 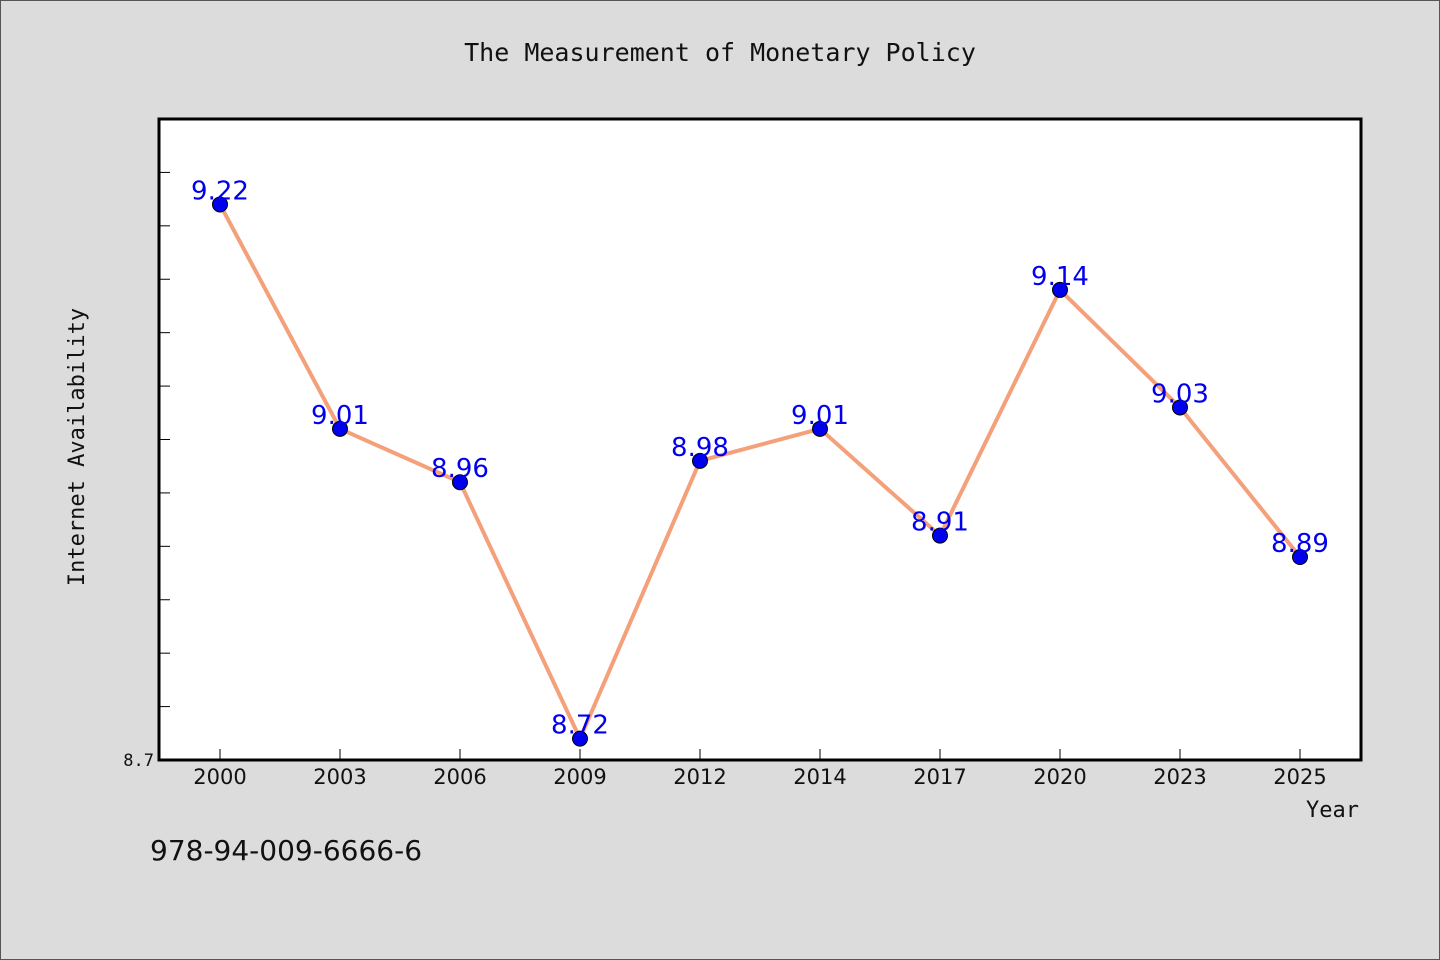 I want to click on x-tick-label: 2000, so click(x=219, y=777).